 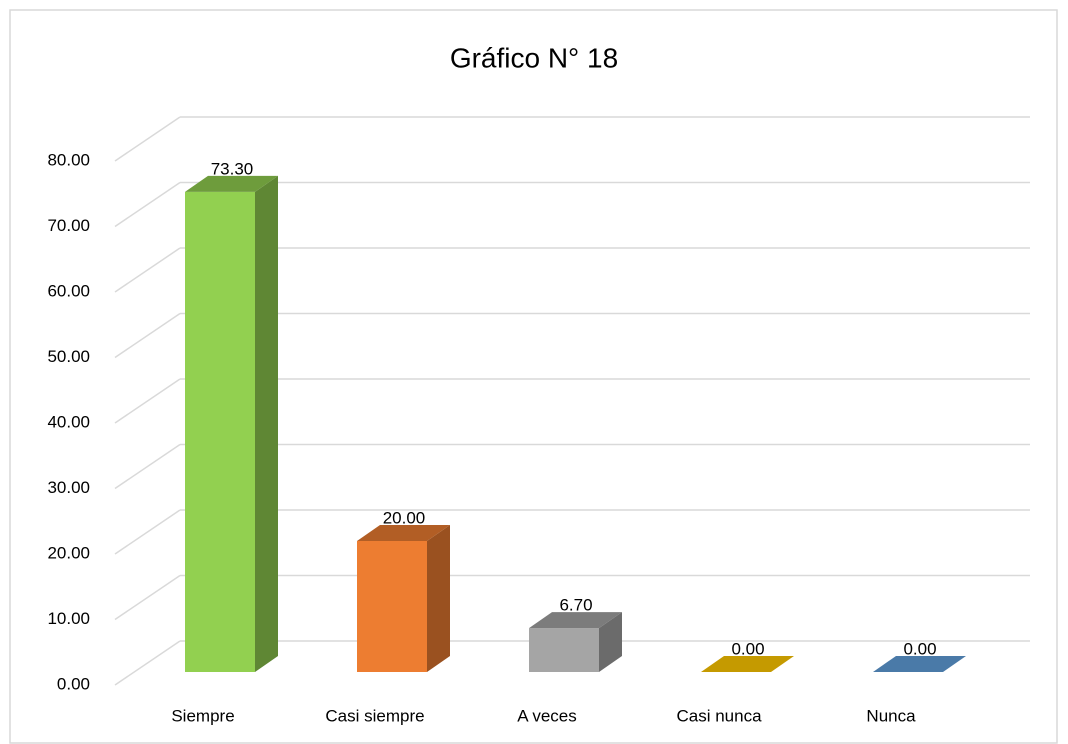 I want to click on x-tick-label: Casi nunca, so click(x=719, y=715).